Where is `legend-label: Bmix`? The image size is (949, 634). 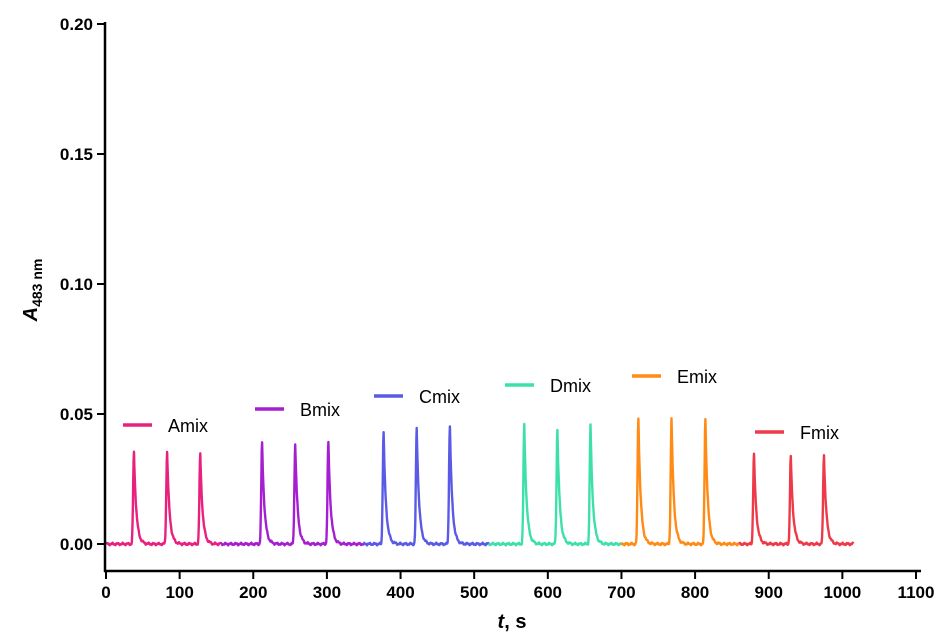 legend-label: Bmix is located at coordinates (320, 410).